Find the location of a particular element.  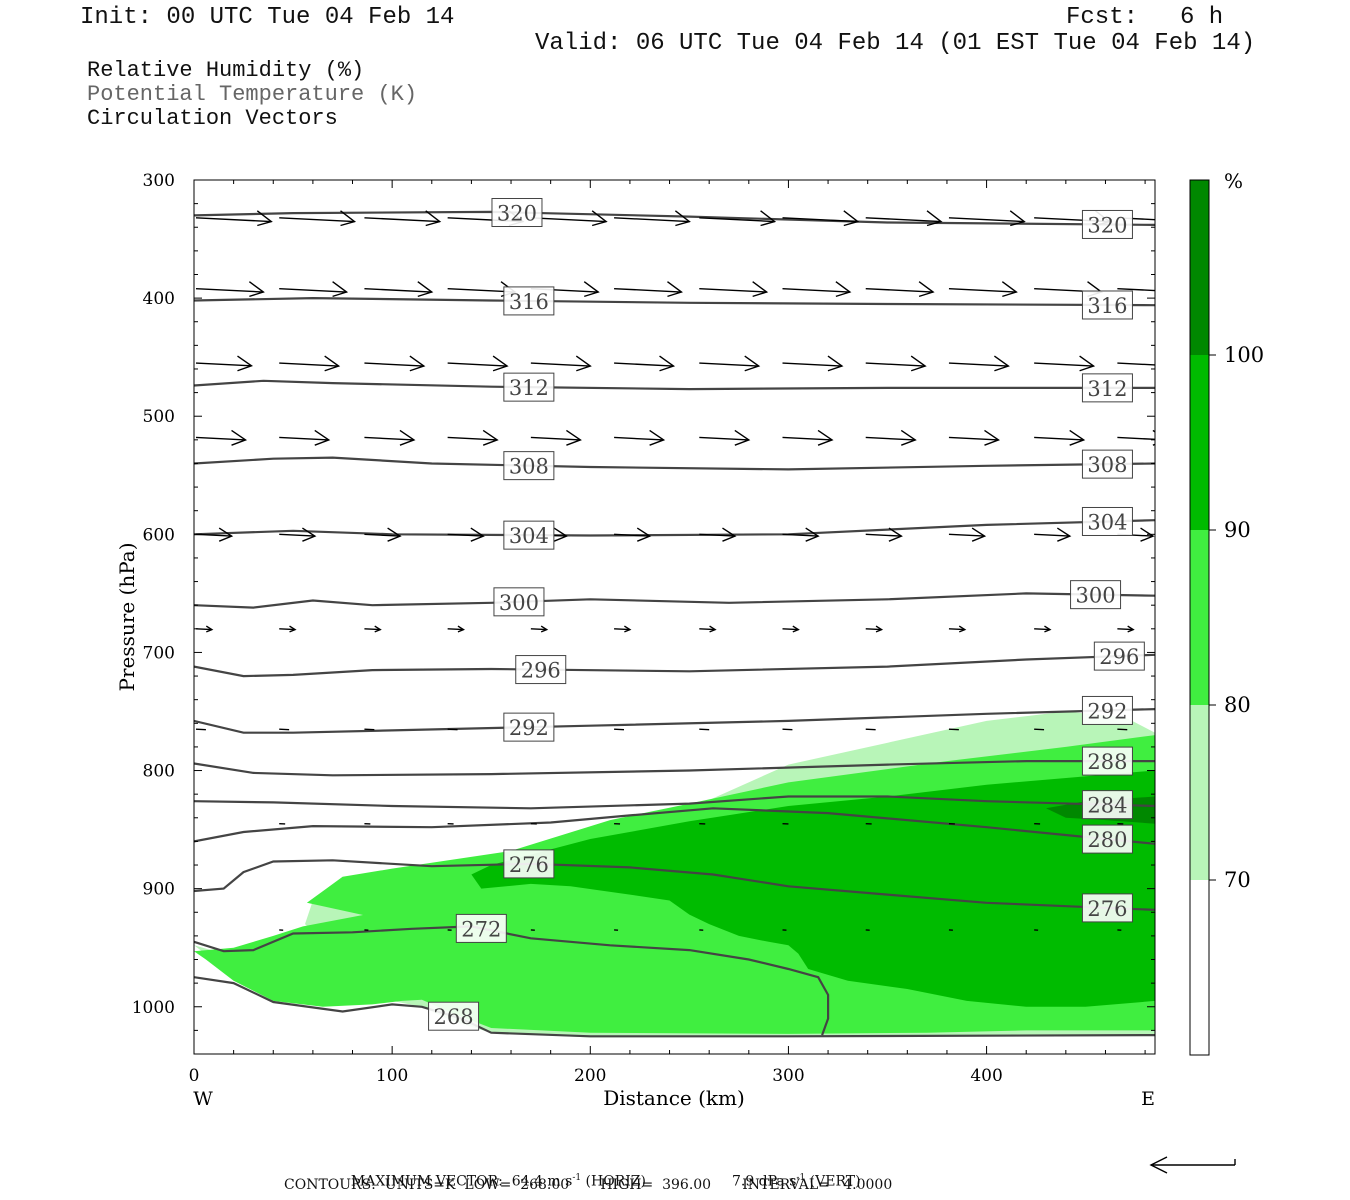

theta-label-308: 308 is located at coordinates (529, 467).